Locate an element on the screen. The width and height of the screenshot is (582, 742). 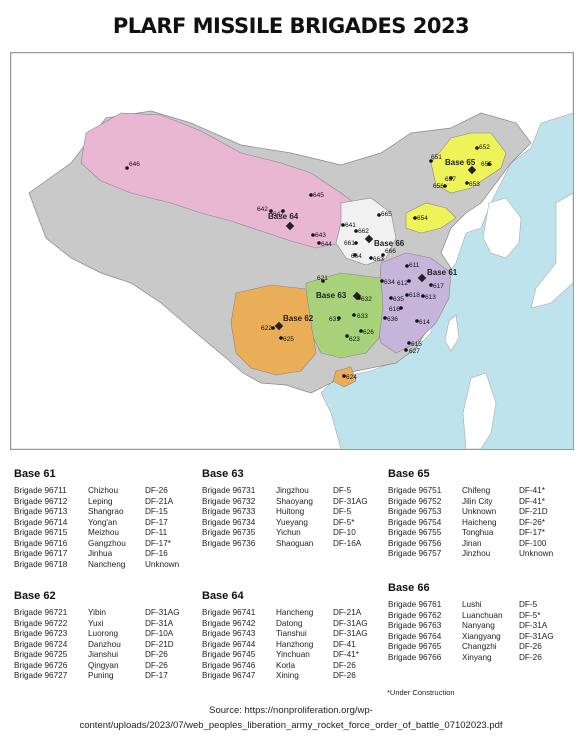
table-row: Brigade 96715 Meizhou DF-11 is located at coordinates (104, 533).